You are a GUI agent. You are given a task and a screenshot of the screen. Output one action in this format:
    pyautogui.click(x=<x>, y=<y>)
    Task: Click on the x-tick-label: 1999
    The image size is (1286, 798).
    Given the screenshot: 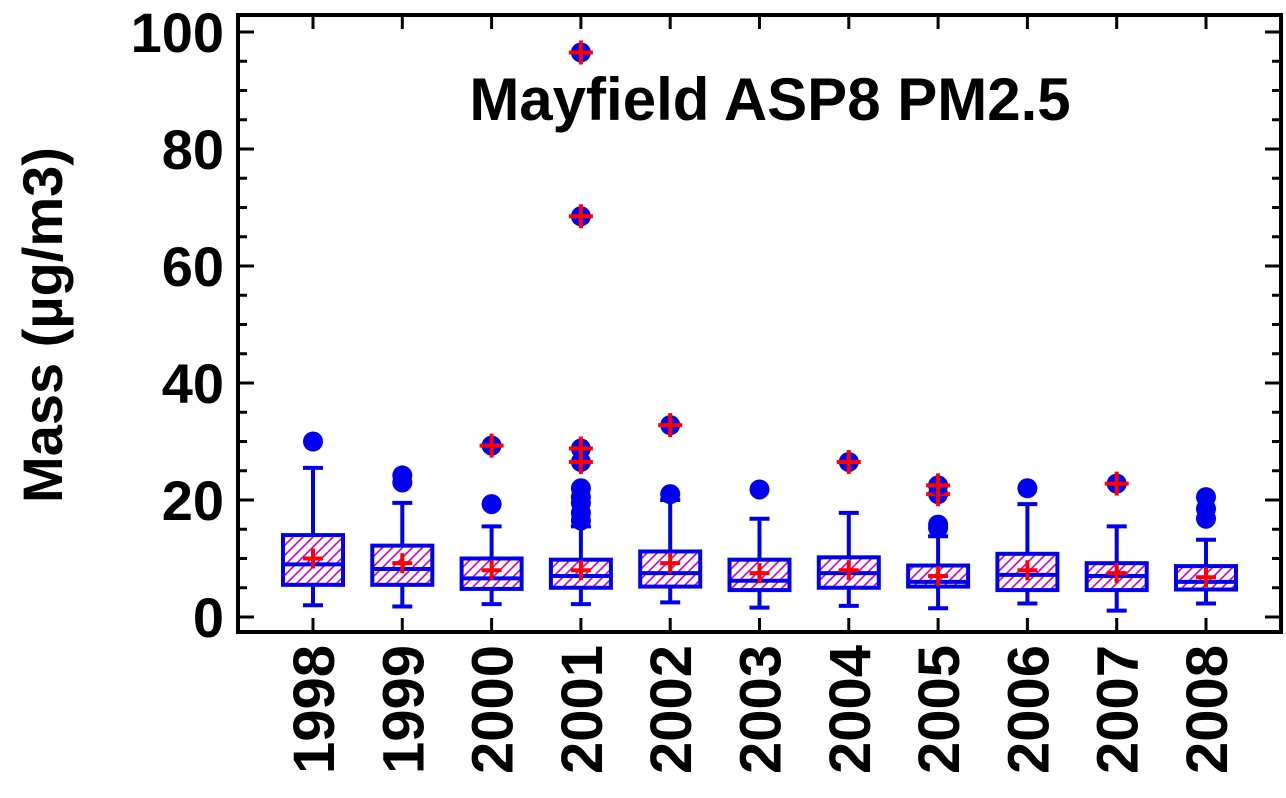 What is the action you would take?
    pyautogui.click(x=403, y=709)
    